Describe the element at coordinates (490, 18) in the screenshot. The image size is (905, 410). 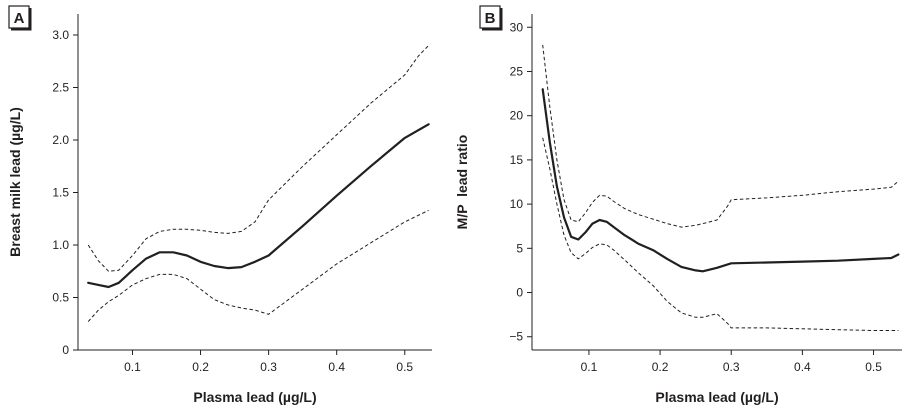
I see `panel-letter: B` at that location.